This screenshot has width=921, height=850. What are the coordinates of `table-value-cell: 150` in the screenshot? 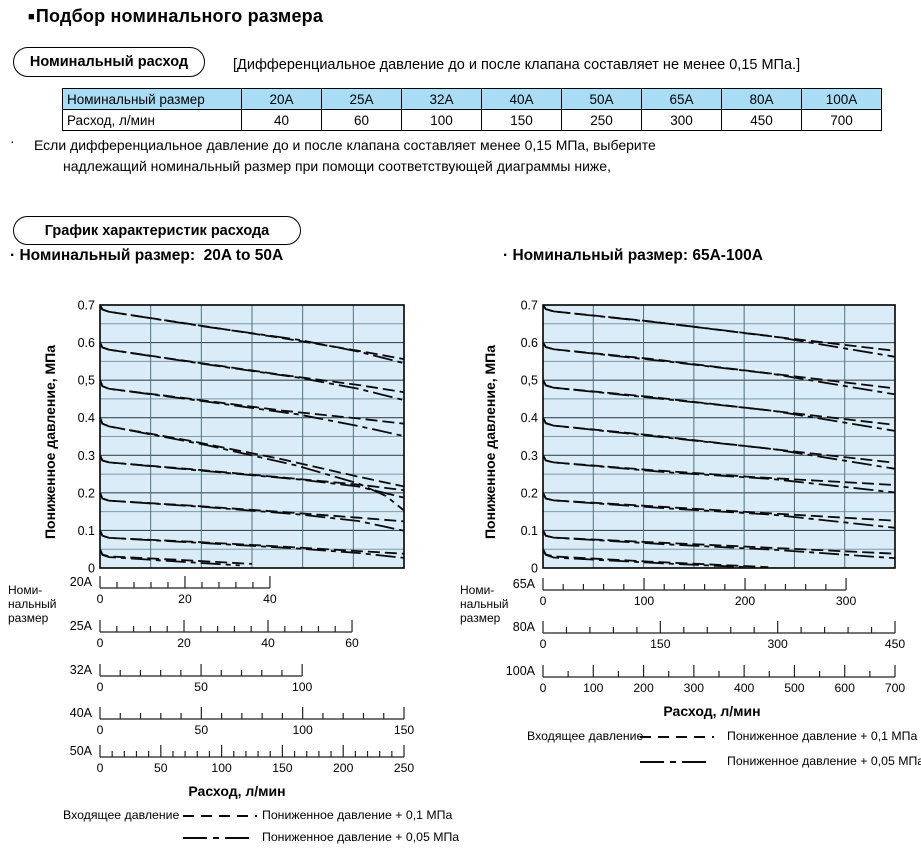 It's located at (521, 120).